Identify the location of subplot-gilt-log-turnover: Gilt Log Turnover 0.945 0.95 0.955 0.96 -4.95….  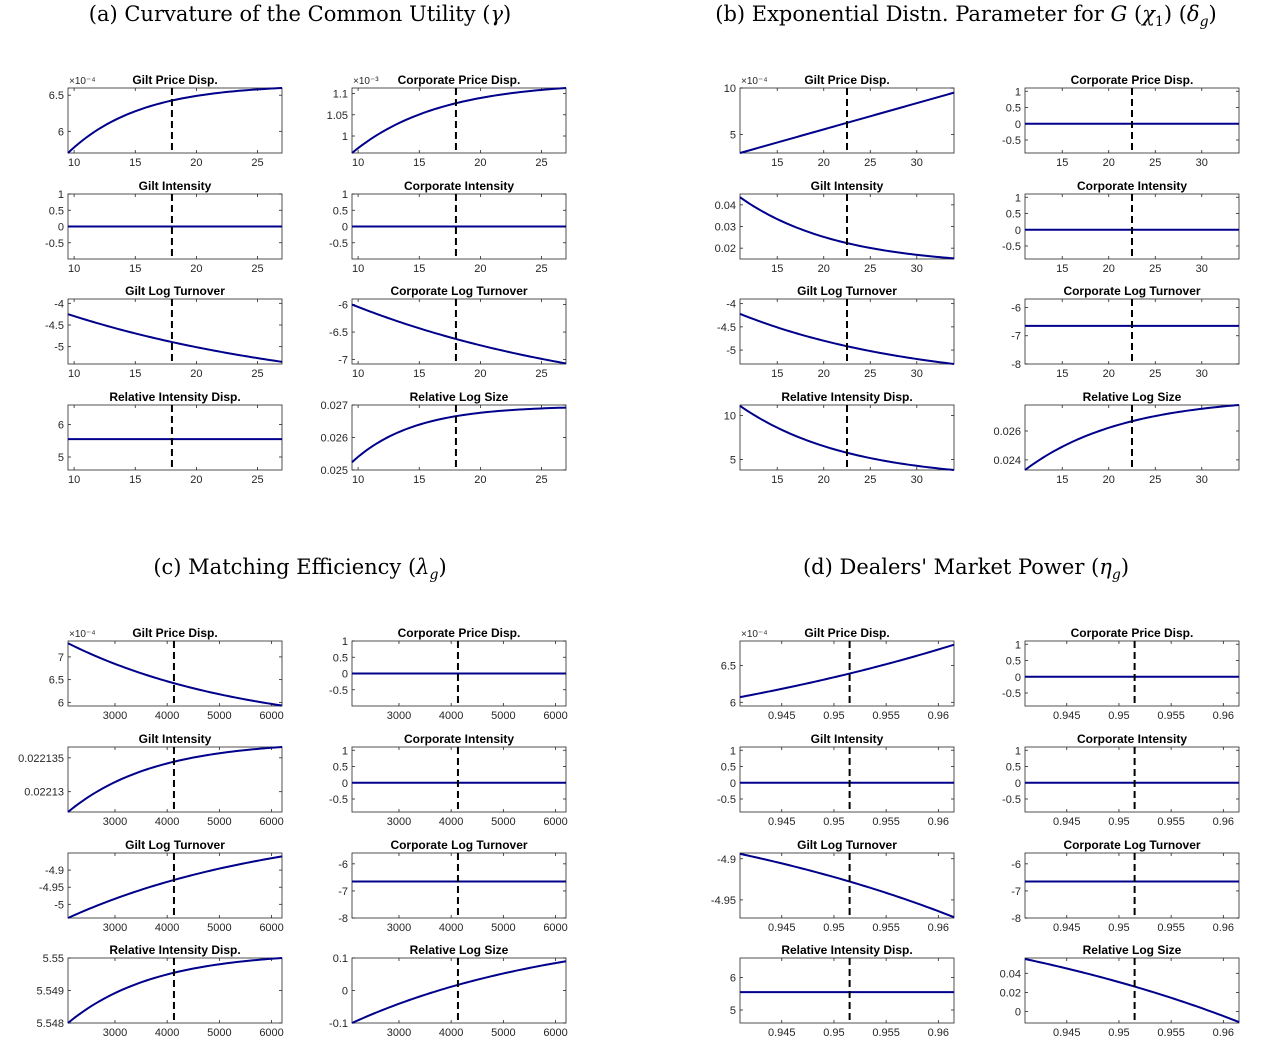
(833, 886).